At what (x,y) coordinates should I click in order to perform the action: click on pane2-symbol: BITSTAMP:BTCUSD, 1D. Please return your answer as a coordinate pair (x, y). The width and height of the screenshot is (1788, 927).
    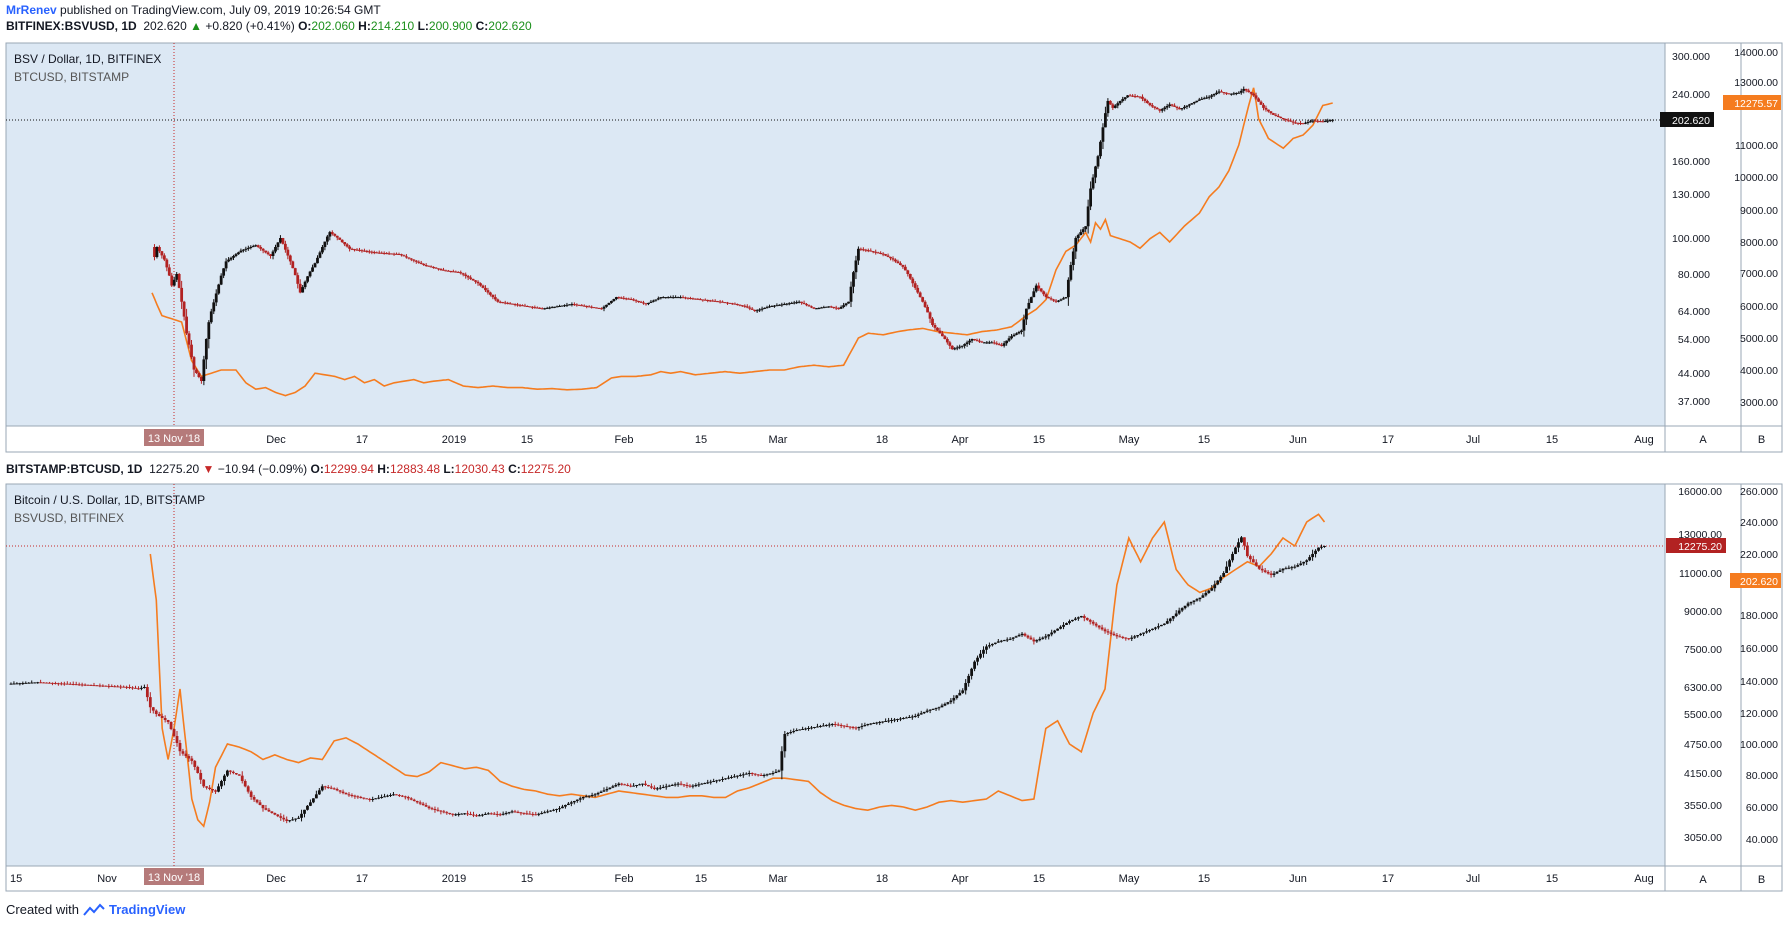
    Looking at the image, I should click on (74, 469).